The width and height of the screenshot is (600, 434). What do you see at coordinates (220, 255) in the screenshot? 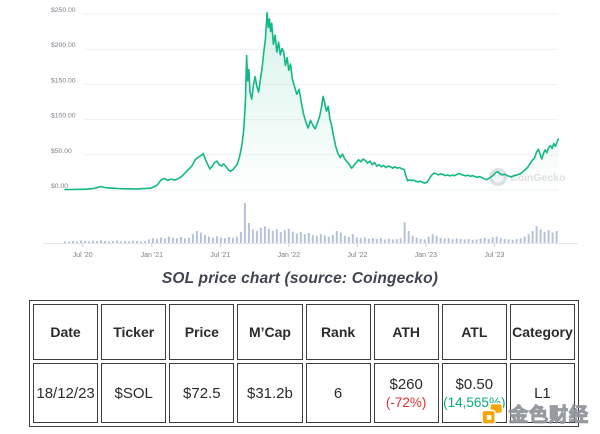
I see `svg-text: Jul '21` at bounding box center [220, 255].